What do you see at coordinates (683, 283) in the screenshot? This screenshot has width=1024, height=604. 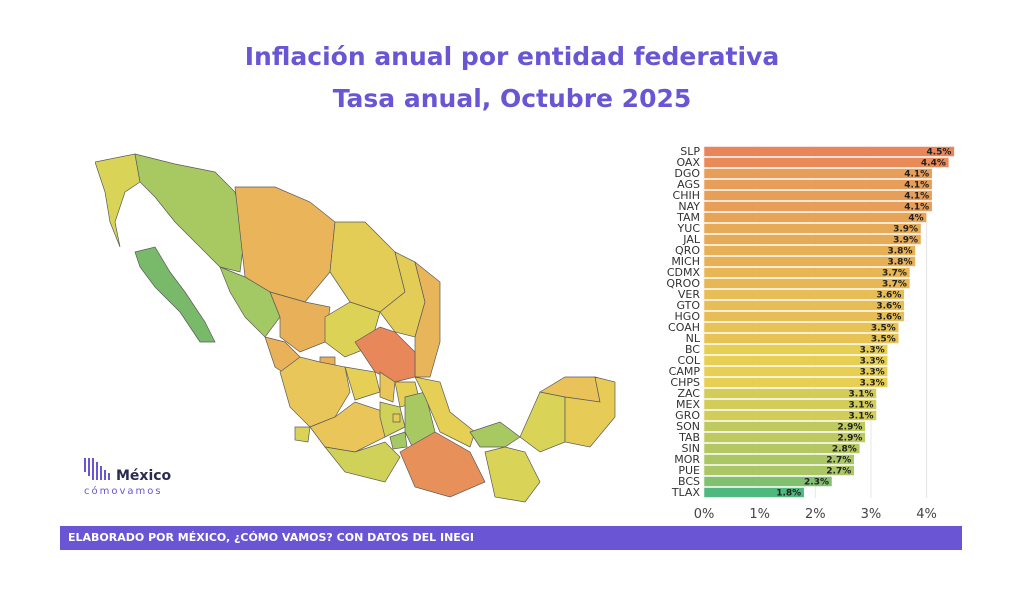 I see `category-label: QROO` at bounding box center [683, 283].